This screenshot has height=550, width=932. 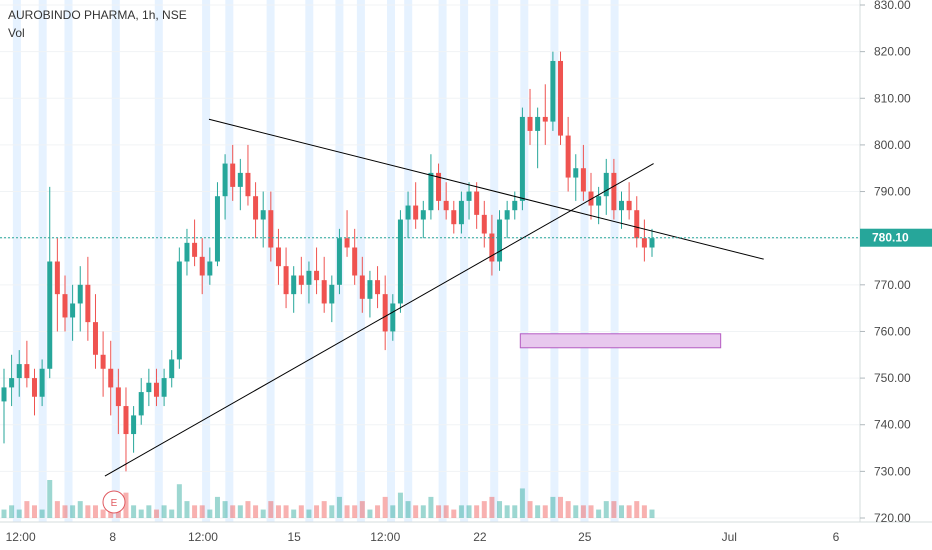 I want to click on x-tick-label: 22, so click(x=480, y=537).